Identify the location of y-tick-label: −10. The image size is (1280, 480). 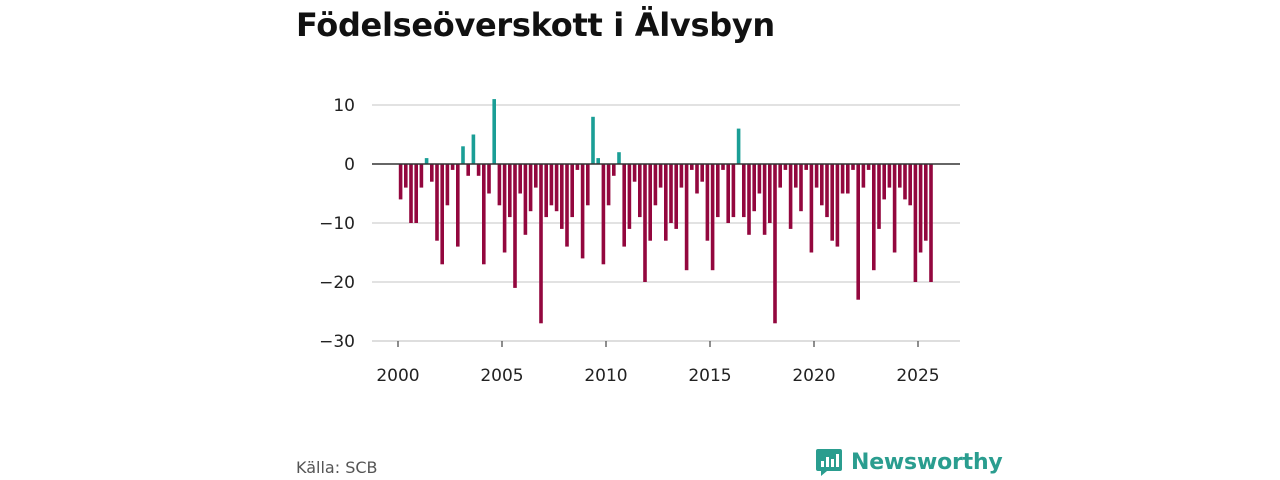
(337, 224).